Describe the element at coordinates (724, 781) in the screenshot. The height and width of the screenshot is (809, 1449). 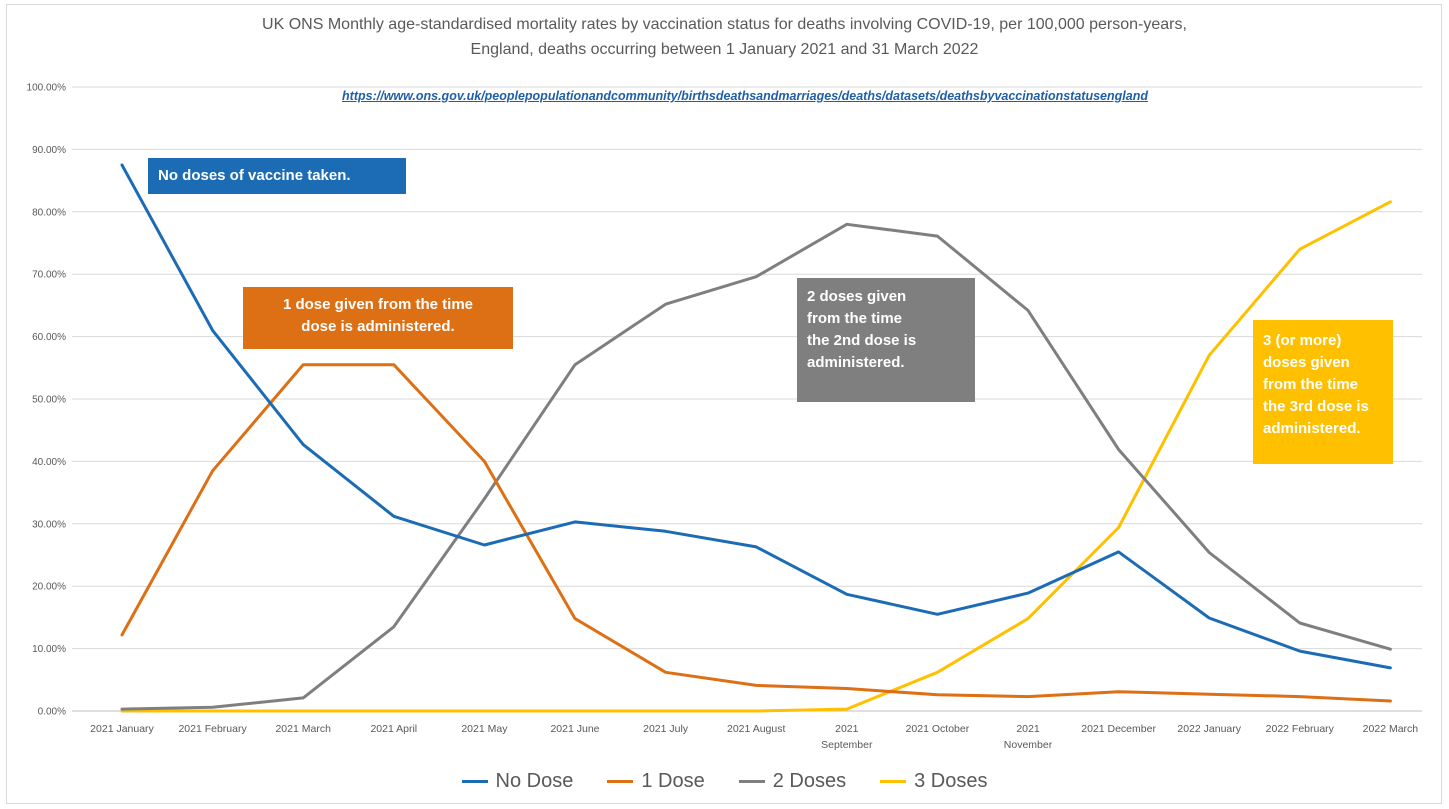
I see `chart-legend: No Dose 1 Dose 2 Doses 3 Doses` at that location.